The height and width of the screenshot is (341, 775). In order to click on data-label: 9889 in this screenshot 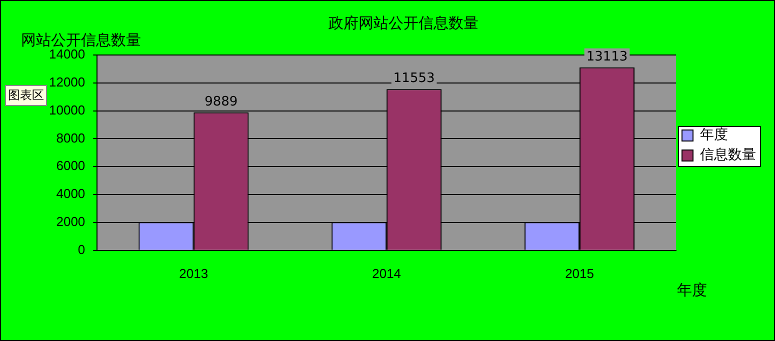, I will do `click(221, 102)`.